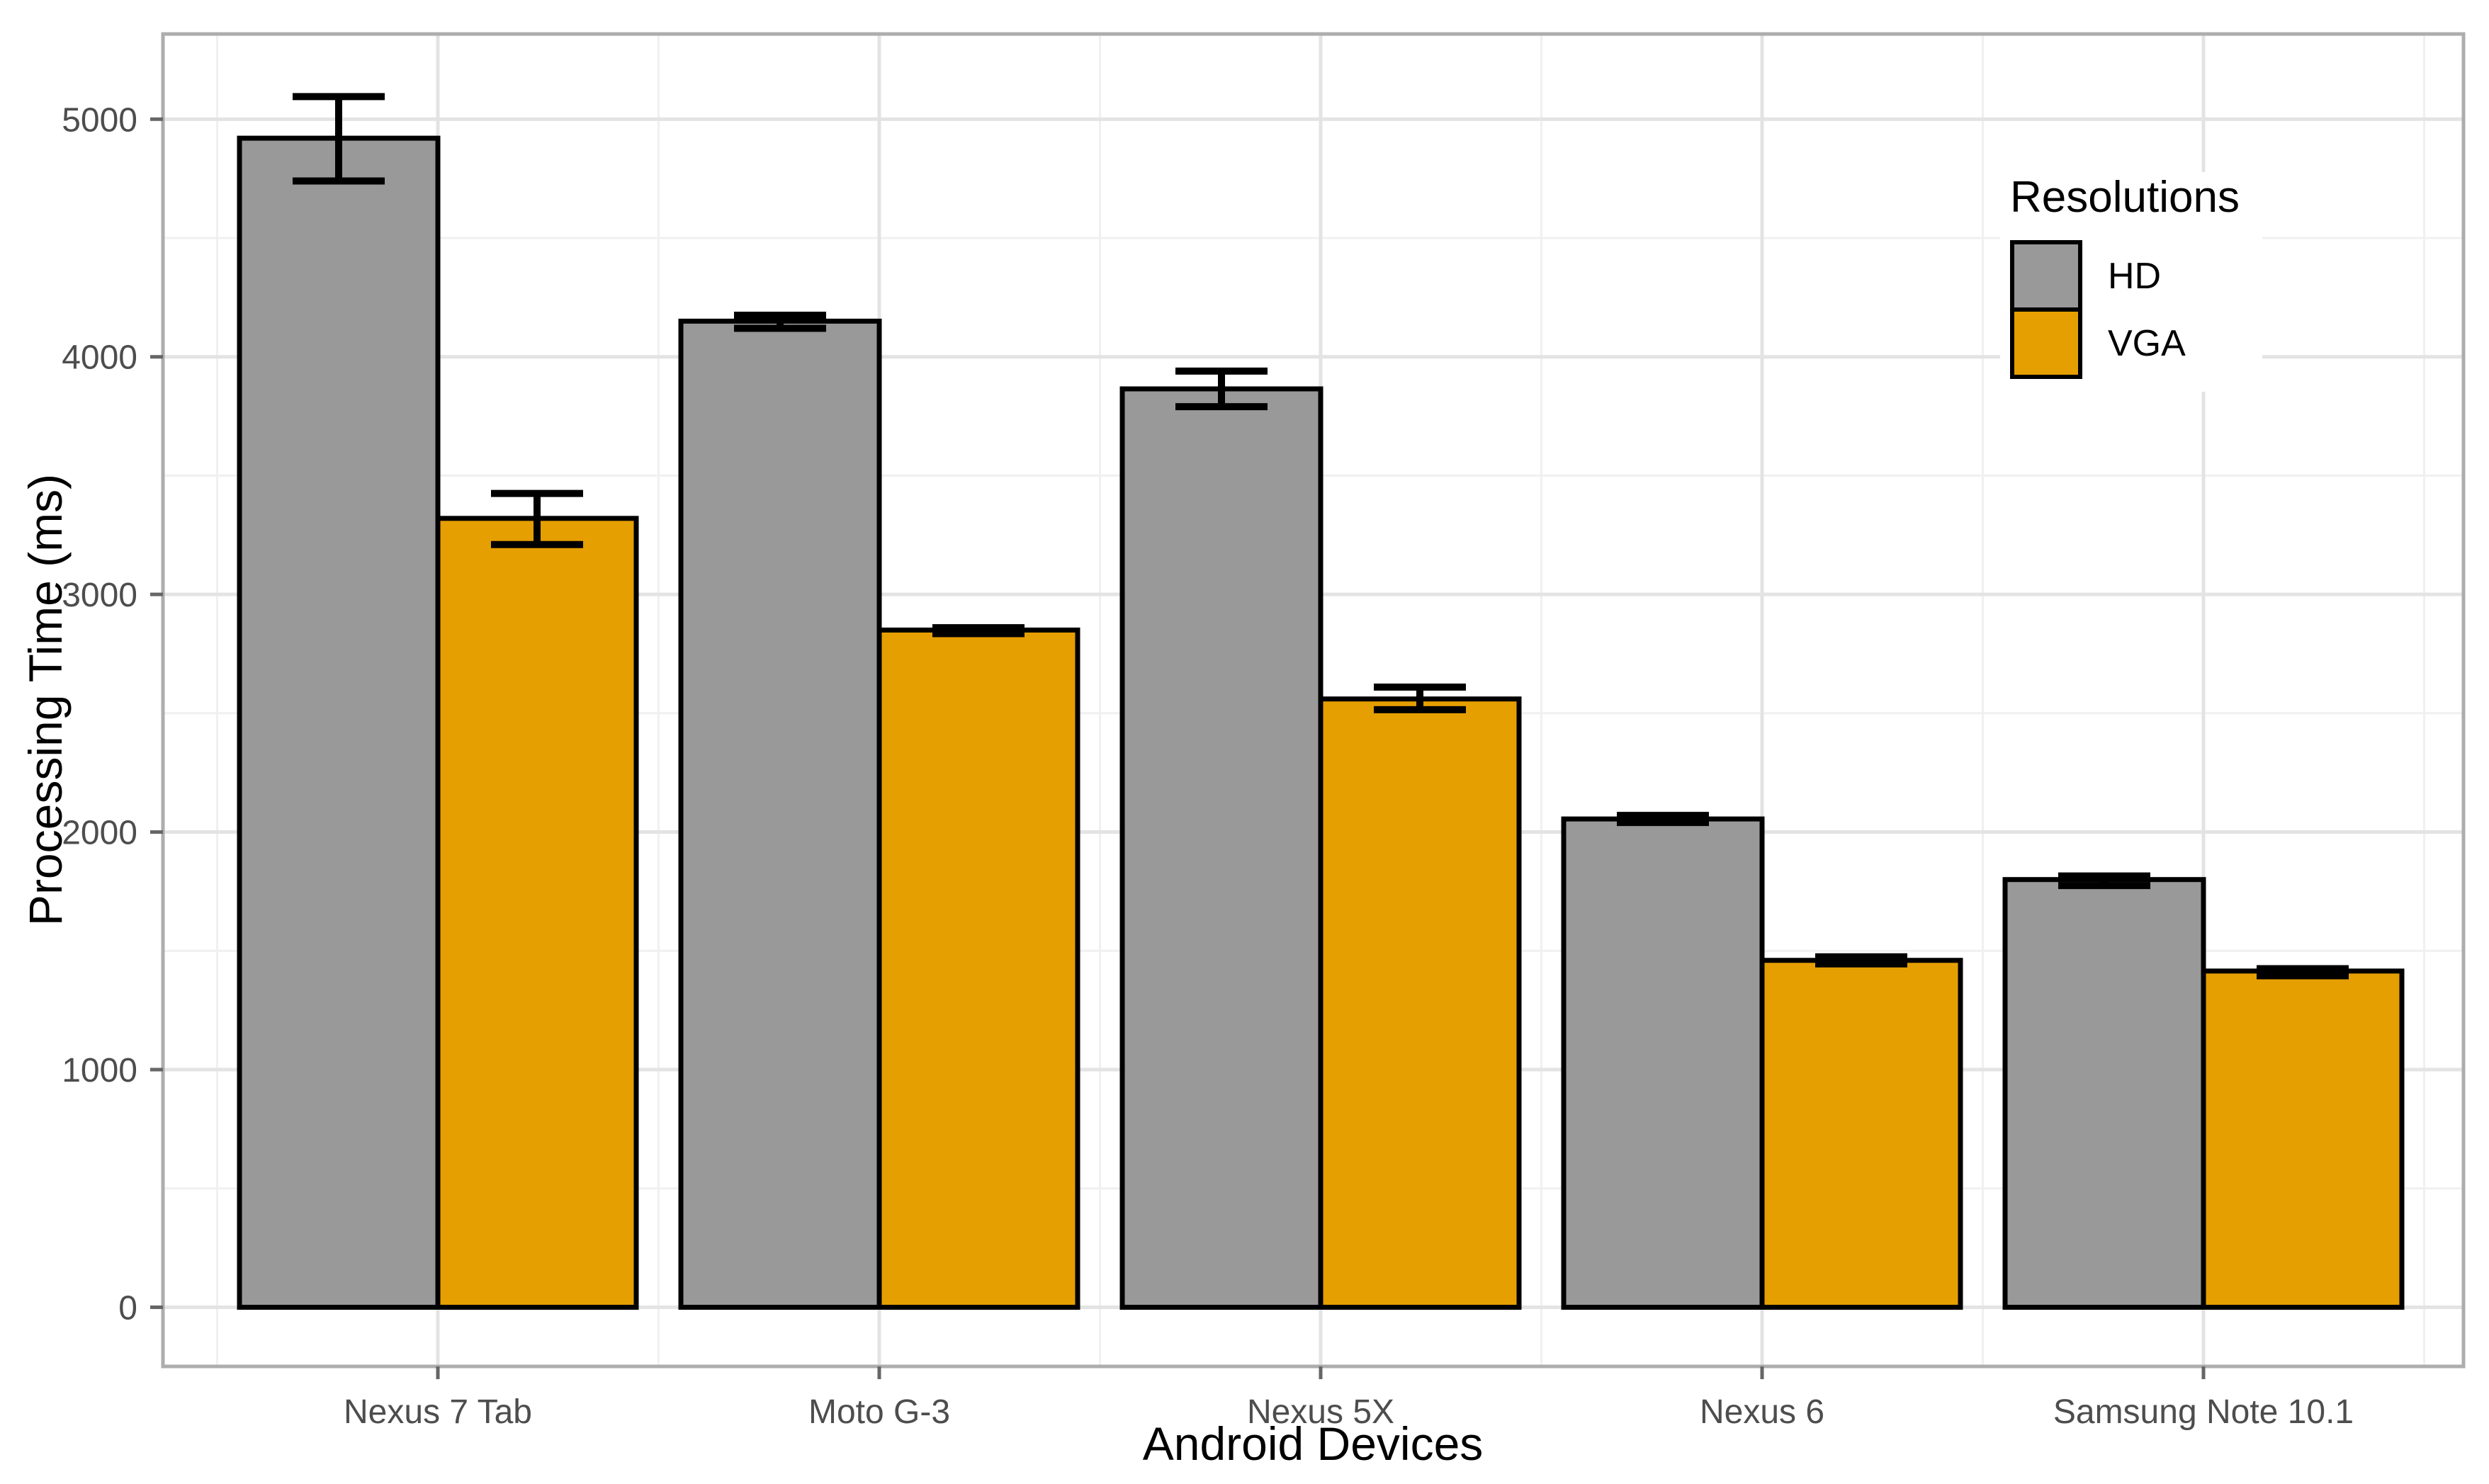 Image resolution: width=2489 pixels, height=1484 pixels. I want to click on y-axis-title: Processing Time (ms), so click(45, 700).